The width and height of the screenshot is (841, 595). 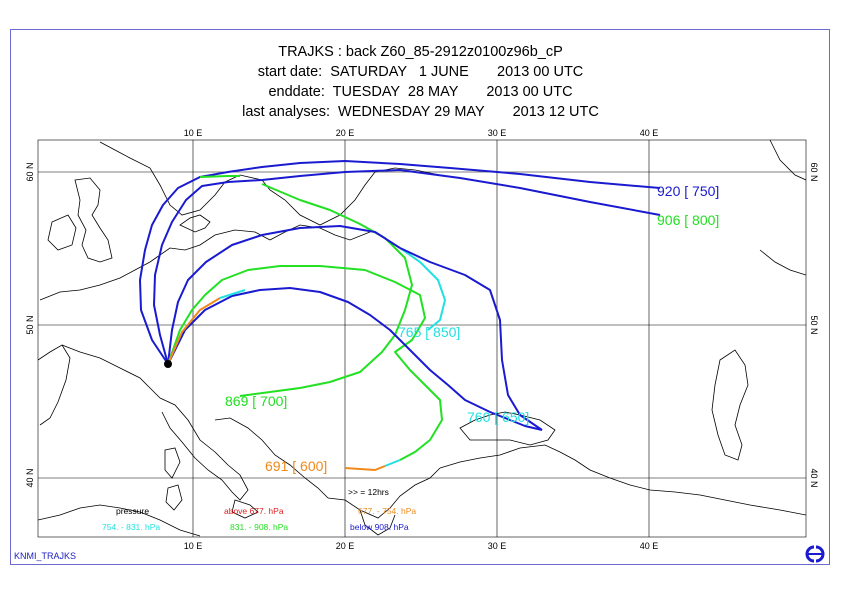 I want to click on lon-tick-bottom-10E: 10 E, so click(x=193, y=546).